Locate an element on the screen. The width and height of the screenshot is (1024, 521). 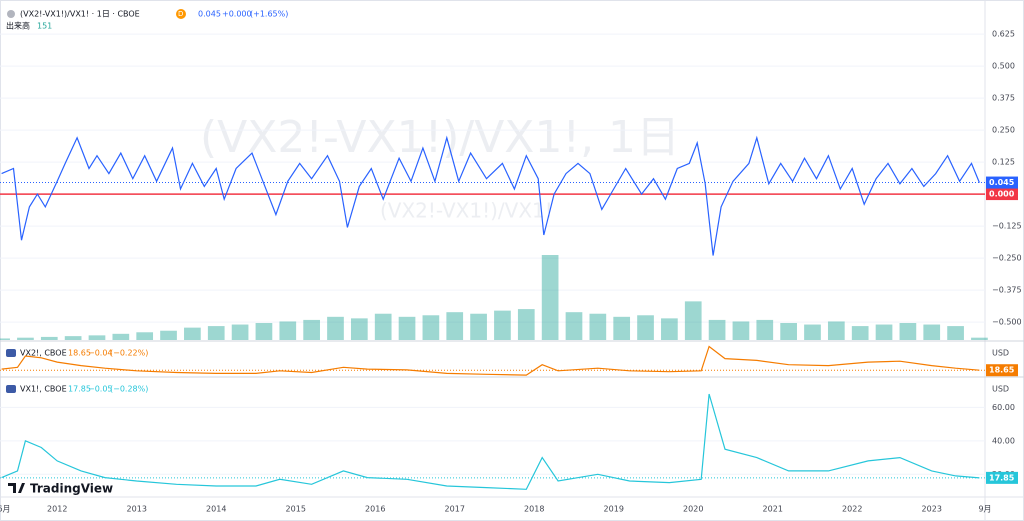
watermark-sub: (VX2!-VX1!)/VX1! is located at coordinates (466, 211).